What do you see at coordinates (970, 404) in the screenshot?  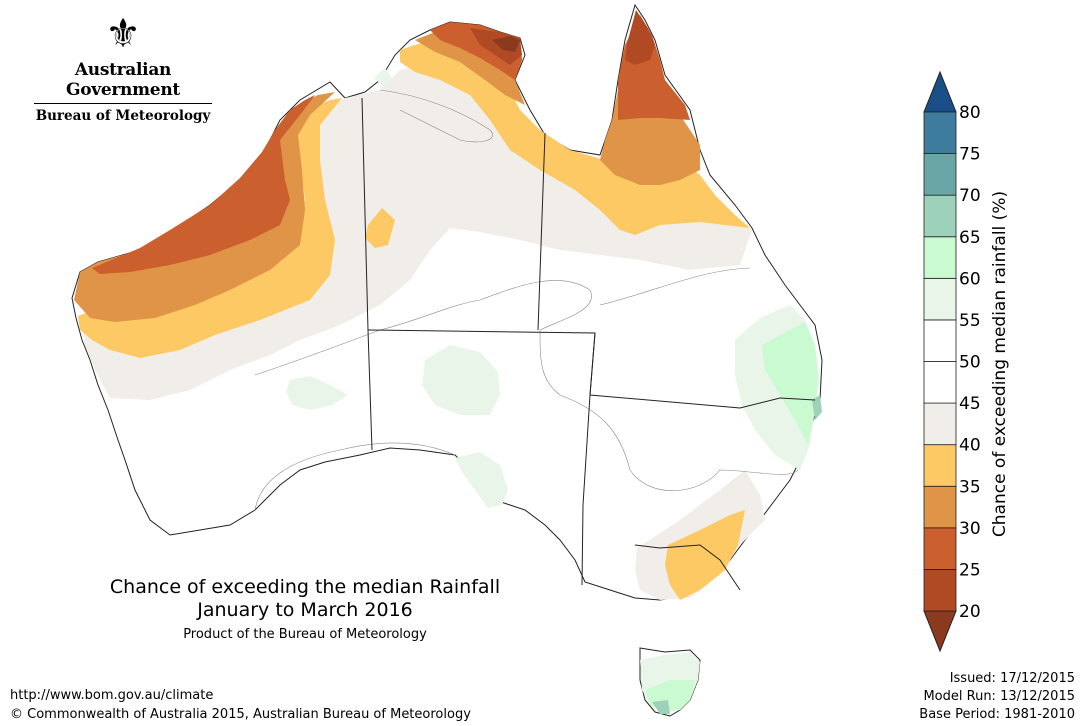 I see `legend-tick-label: 45` at bounding box center [970, 404].